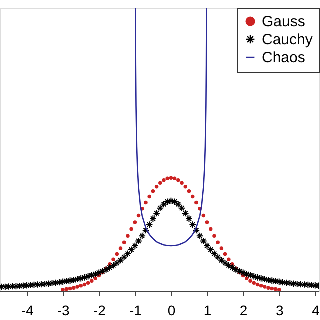 Image resolution: width=320 pixels, height=320 pixels. What do you see at coordinates (316, 310) in the screenshot?
I see `x-tick-label: 4` at bounding box center [316, 310].